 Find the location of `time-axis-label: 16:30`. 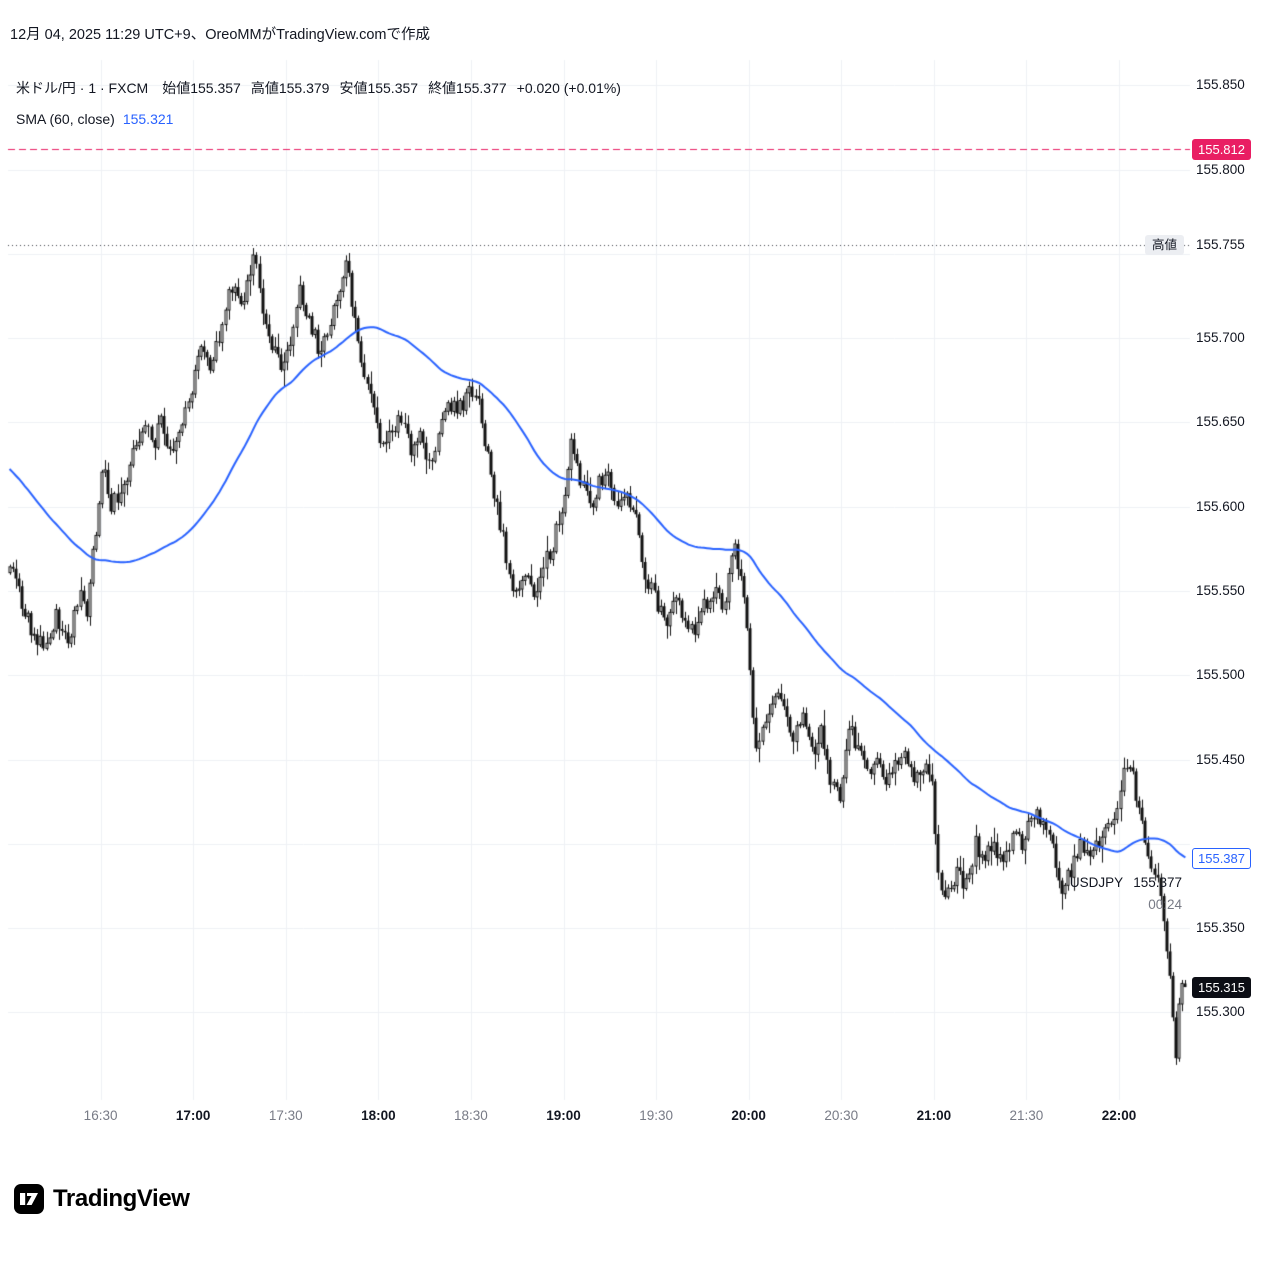

time-axis-label: 16:30 is located at coordinates (100, 1115).